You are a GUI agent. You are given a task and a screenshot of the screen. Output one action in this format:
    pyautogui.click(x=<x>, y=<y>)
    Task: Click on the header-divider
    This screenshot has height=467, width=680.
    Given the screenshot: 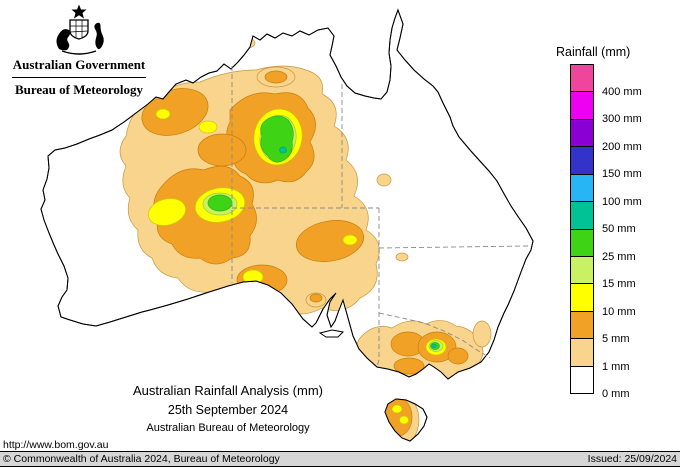 What is the action you would take?
    pyautogui.click(x=79, y=77)
    